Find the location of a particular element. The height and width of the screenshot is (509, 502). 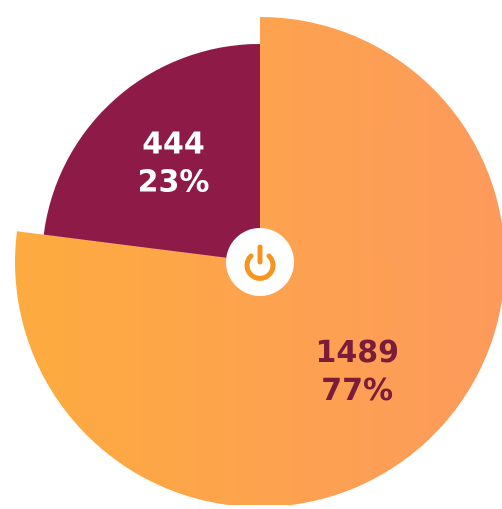

slice-percent-label: 23% is located at coordinates (174, 181).